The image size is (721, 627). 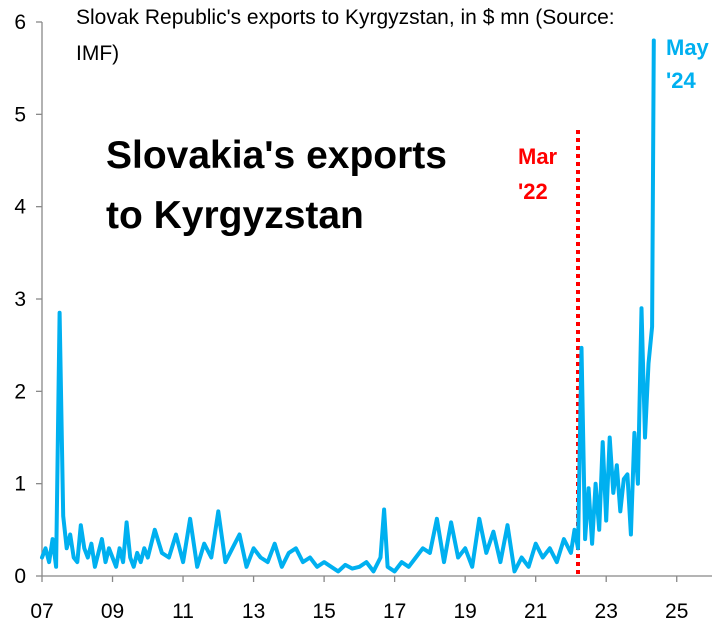 What do you see at coordinates (20, 576) in the screenshot?
I see `y-tick-label-0: 0` at bounding box center [20, 576].